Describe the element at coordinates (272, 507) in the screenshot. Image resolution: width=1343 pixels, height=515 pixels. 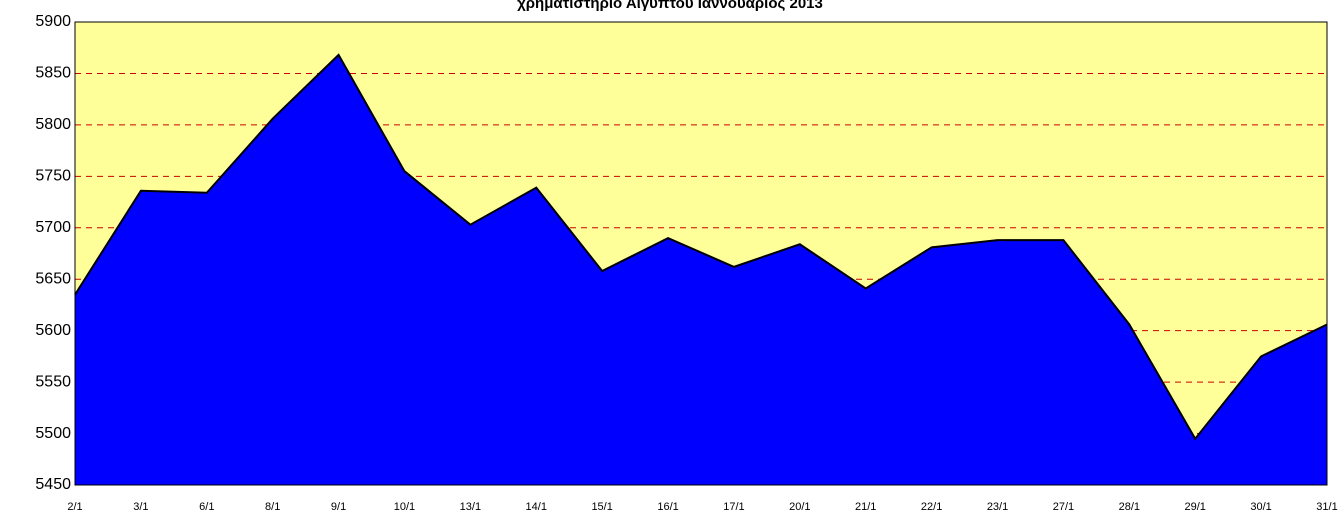
I see `x-tick-label: 8/1` at that location.